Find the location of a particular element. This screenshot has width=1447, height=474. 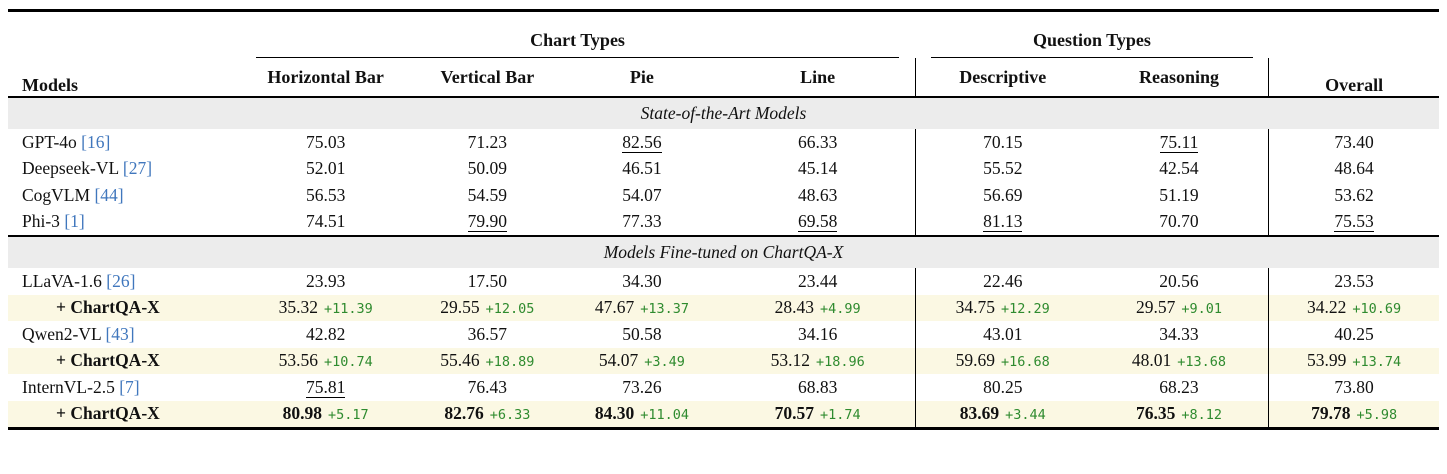

score-cell: 47.67 +13.37 is located at coordinates (642, 307).